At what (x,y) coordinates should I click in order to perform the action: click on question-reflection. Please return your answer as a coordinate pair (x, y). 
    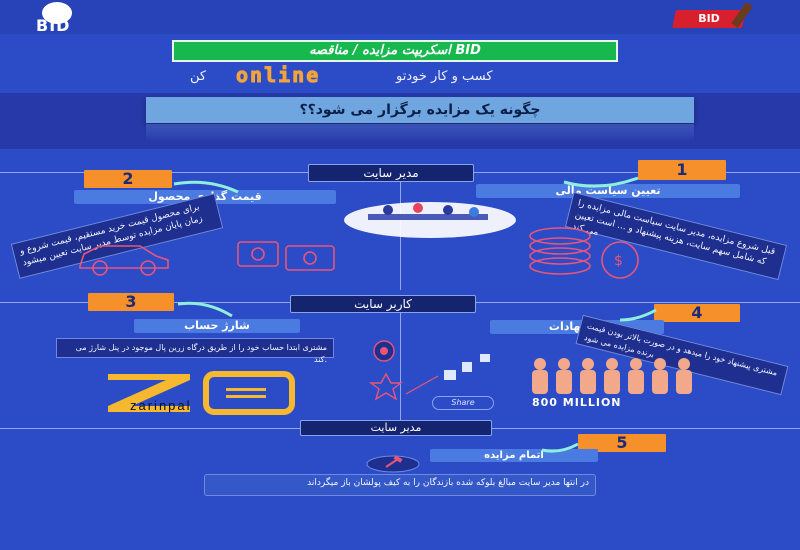
    Looking at the image, I should click on (420, 133).